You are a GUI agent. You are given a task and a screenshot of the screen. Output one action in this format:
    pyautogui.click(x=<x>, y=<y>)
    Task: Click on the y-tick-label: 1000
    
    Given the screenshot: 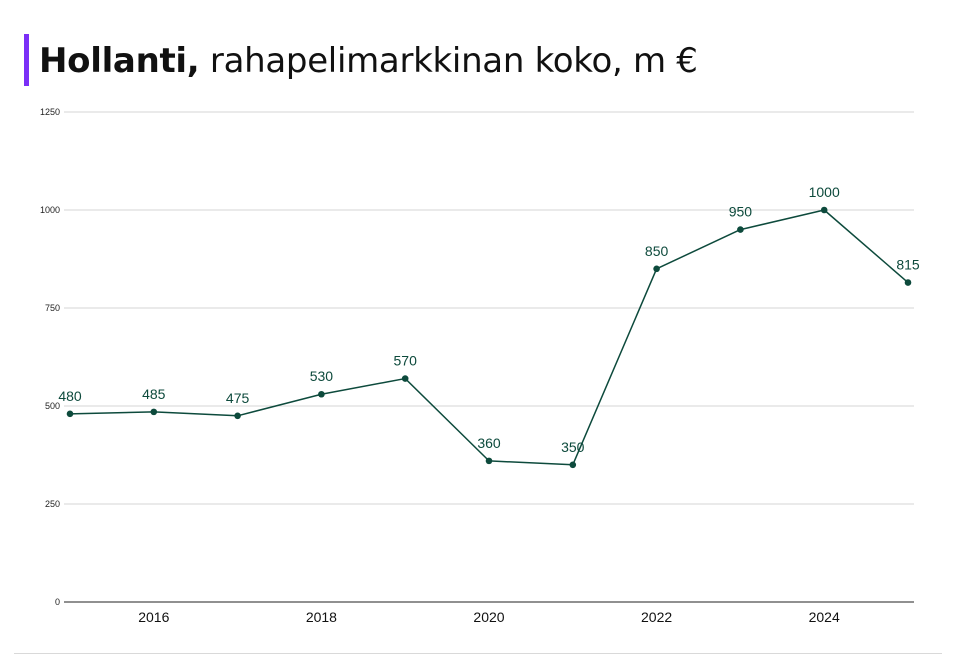 What is the action you would take?
    pyautogui.click(x=50, y=210)
    